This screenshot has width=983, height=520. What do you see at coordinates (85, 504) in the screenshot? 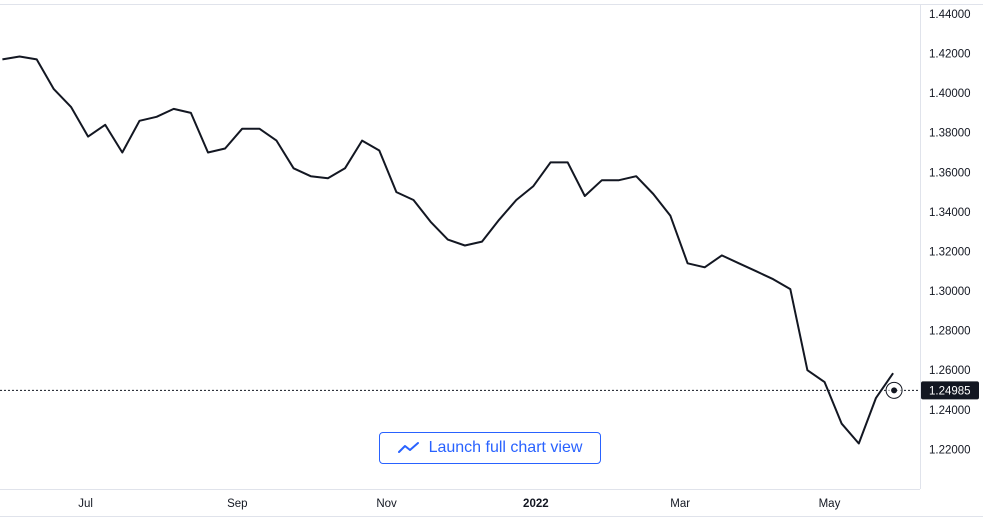
I see `x-tick-label: Jul` at bounding box center [85, 504].